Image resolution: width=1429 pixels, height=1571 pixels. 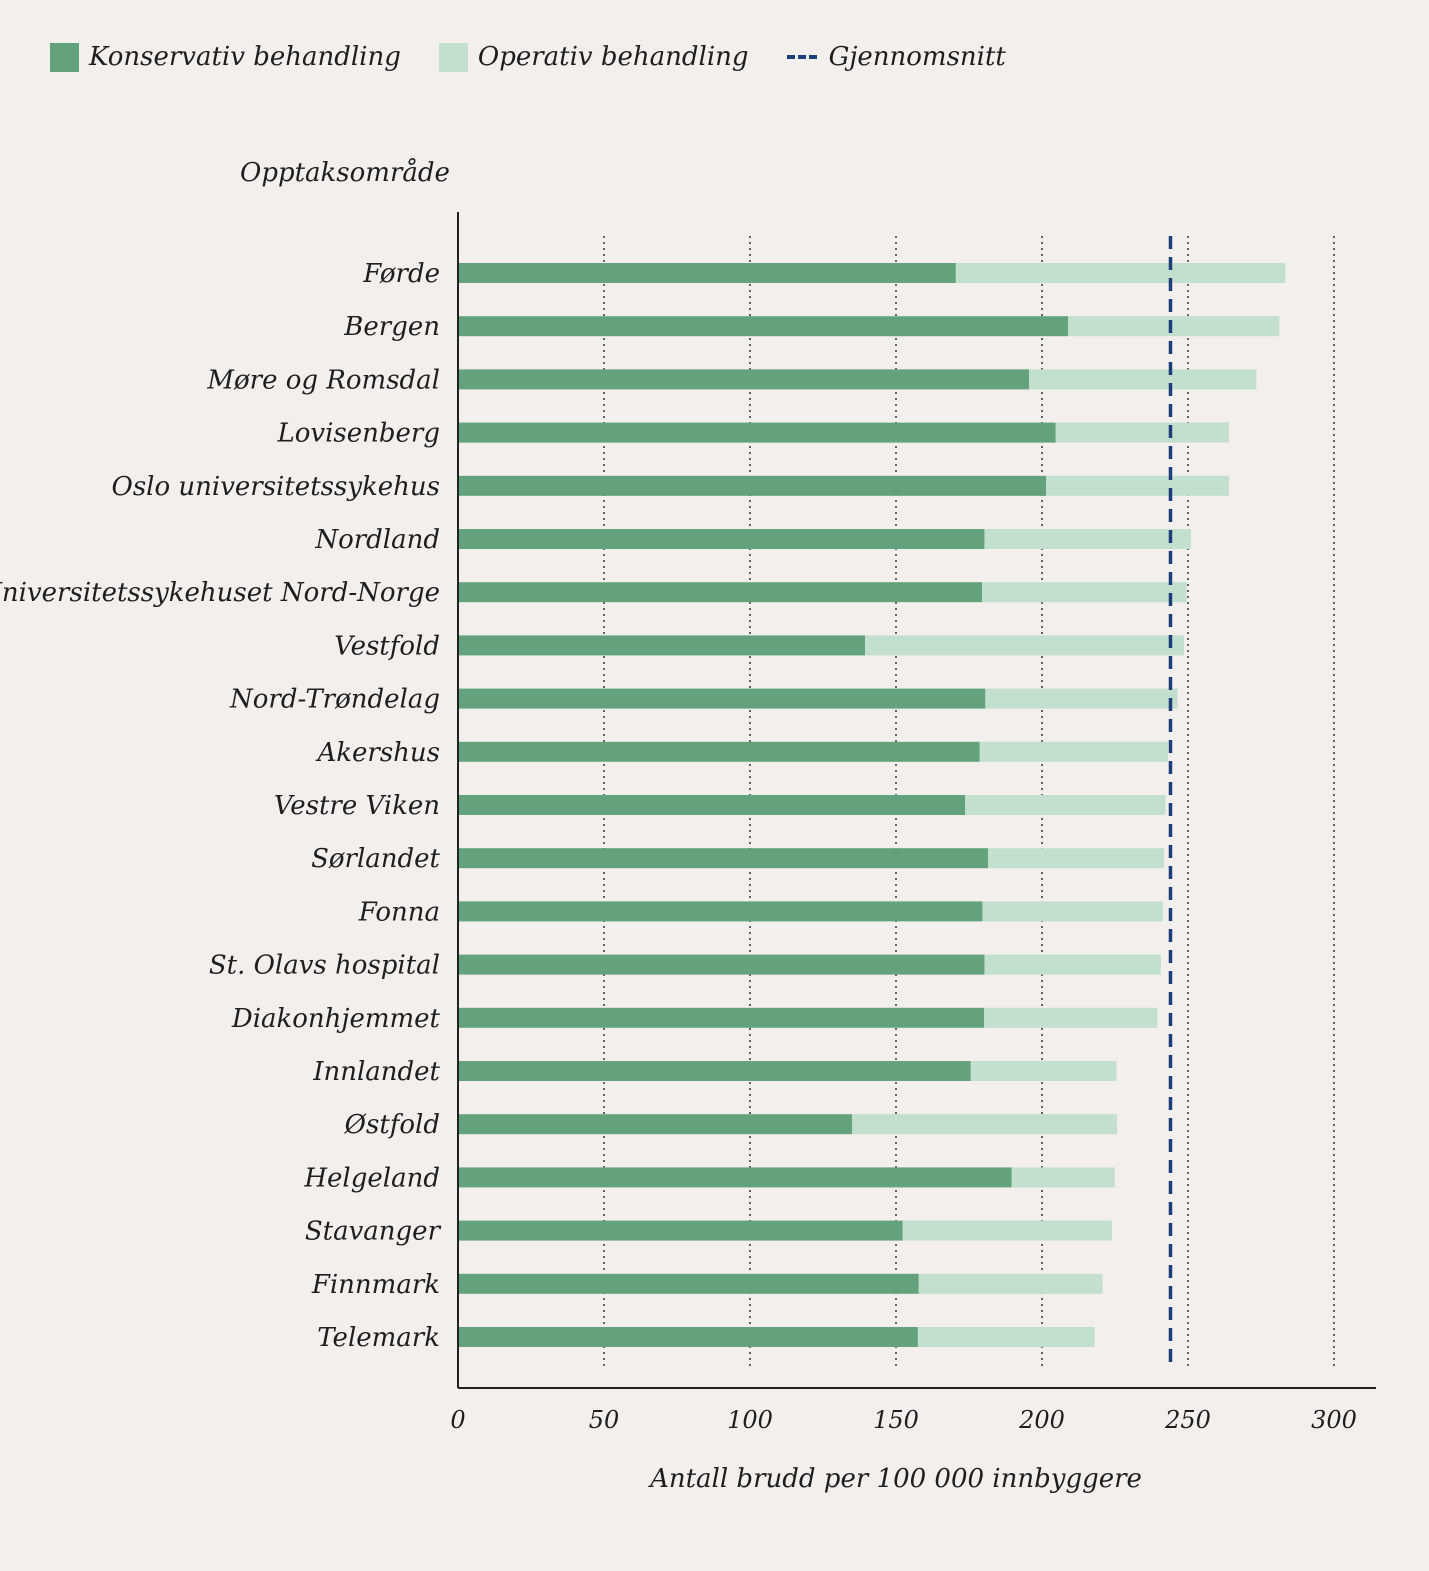 What do you see at coordinates (359, 434) in the screenshot?
I see `category-label: Lovisenberg` at bounding box center [359, 434].